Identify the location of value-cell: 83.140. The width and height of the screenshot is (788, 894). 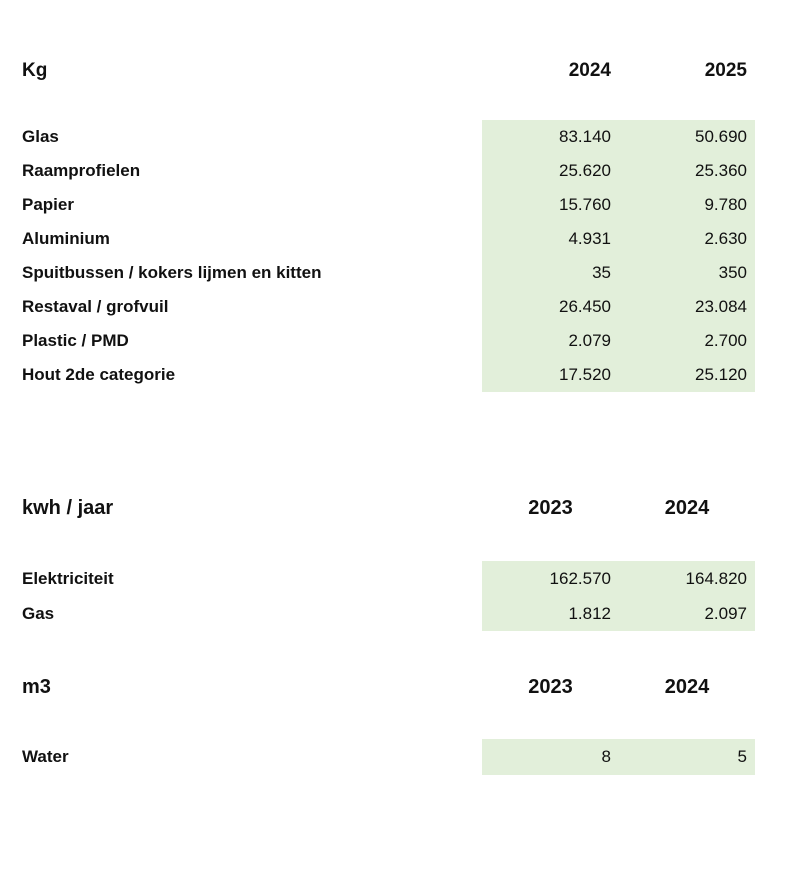
(550, 137).